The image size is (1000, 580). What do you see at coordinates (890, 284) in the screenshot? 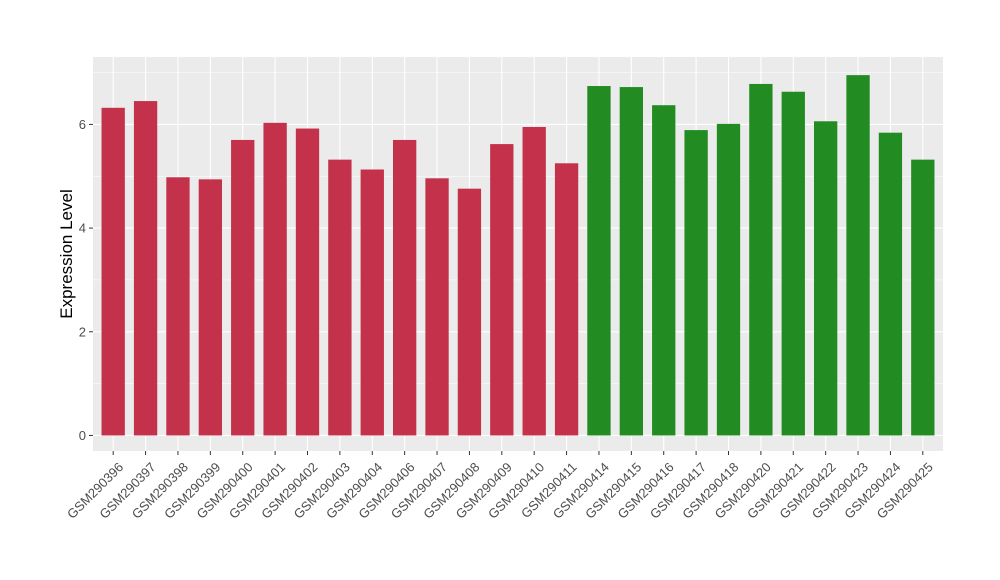
I see `bar-GSM290424` at bounding box center [890, 284].